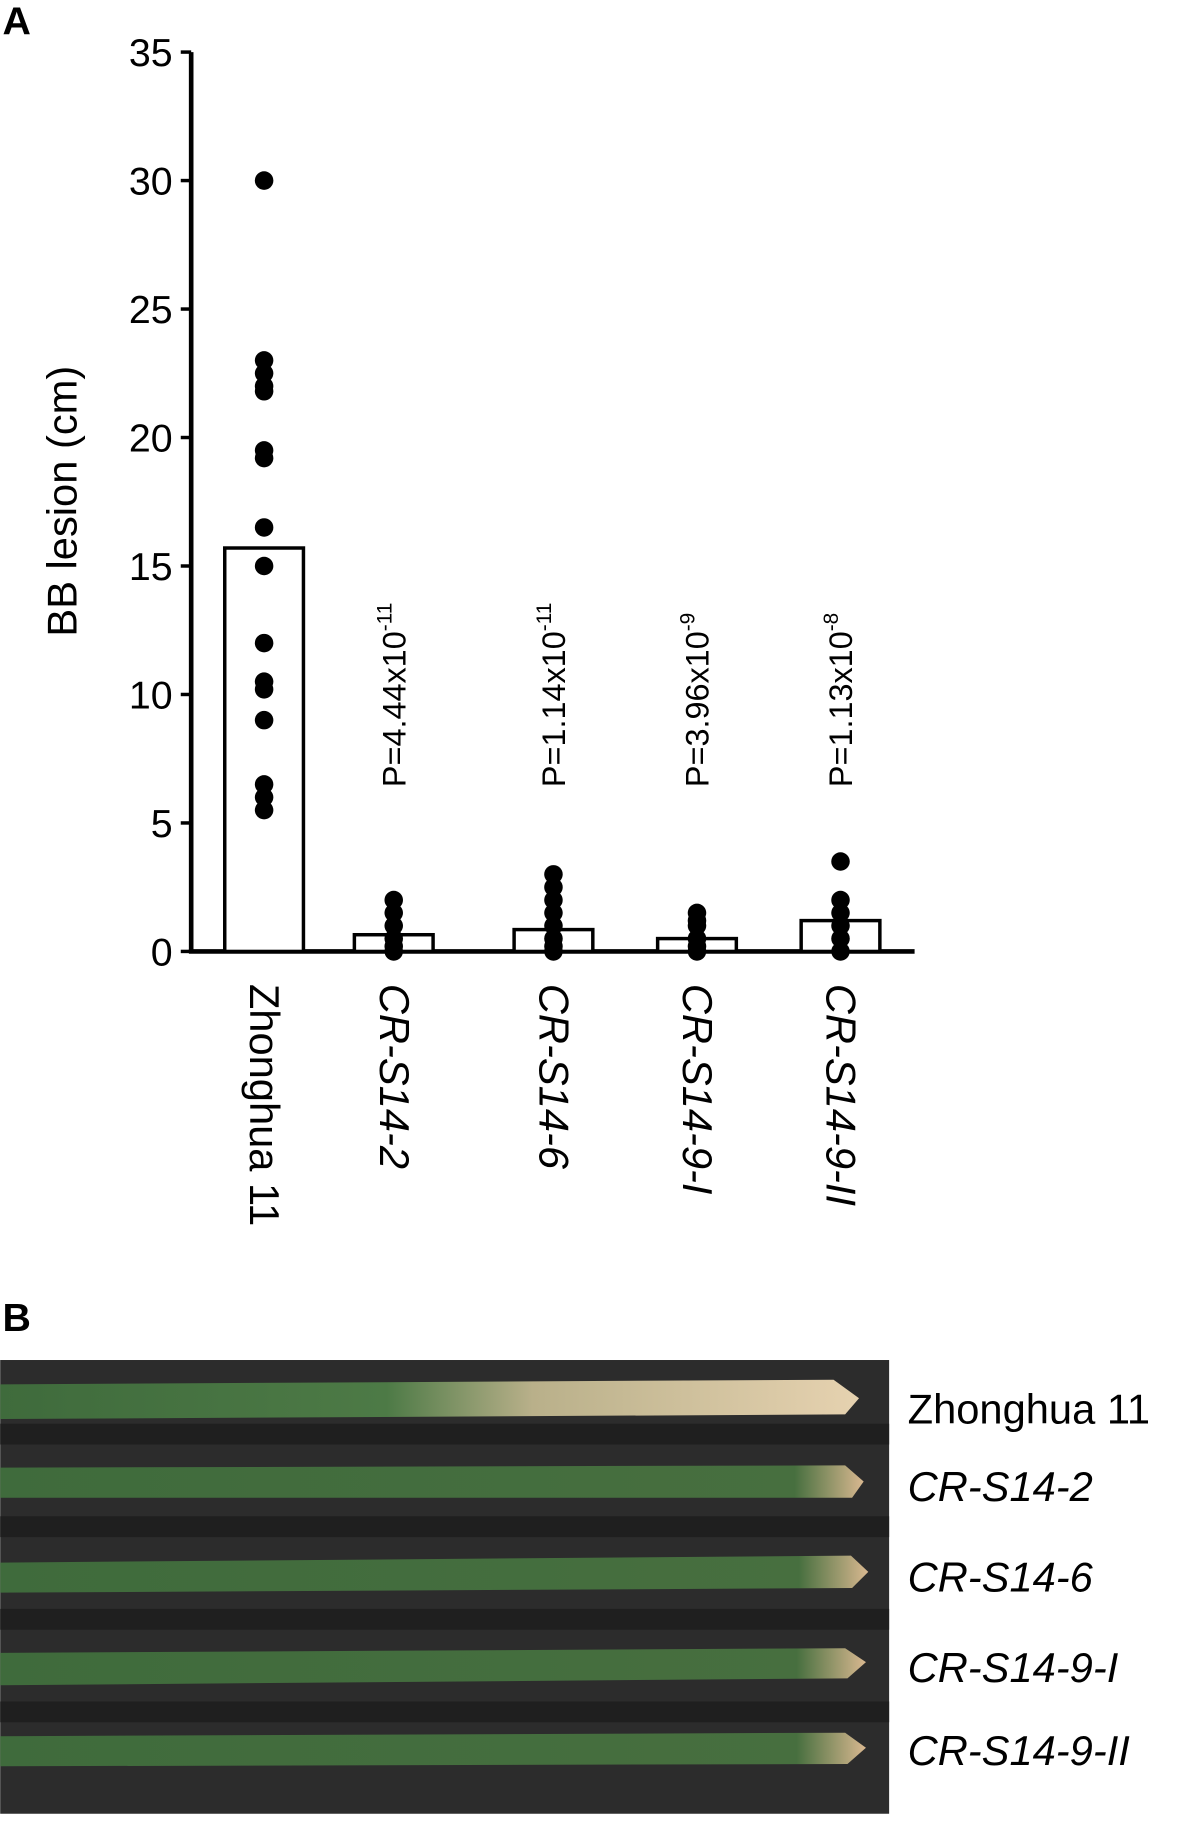 This screenshot has height=1823, width=1181. What do you see at coordinates (1013, 1667) in the screenshot?
I see `leaf-label: CR-S14-9-I` at bounding box center [1013, 1667].